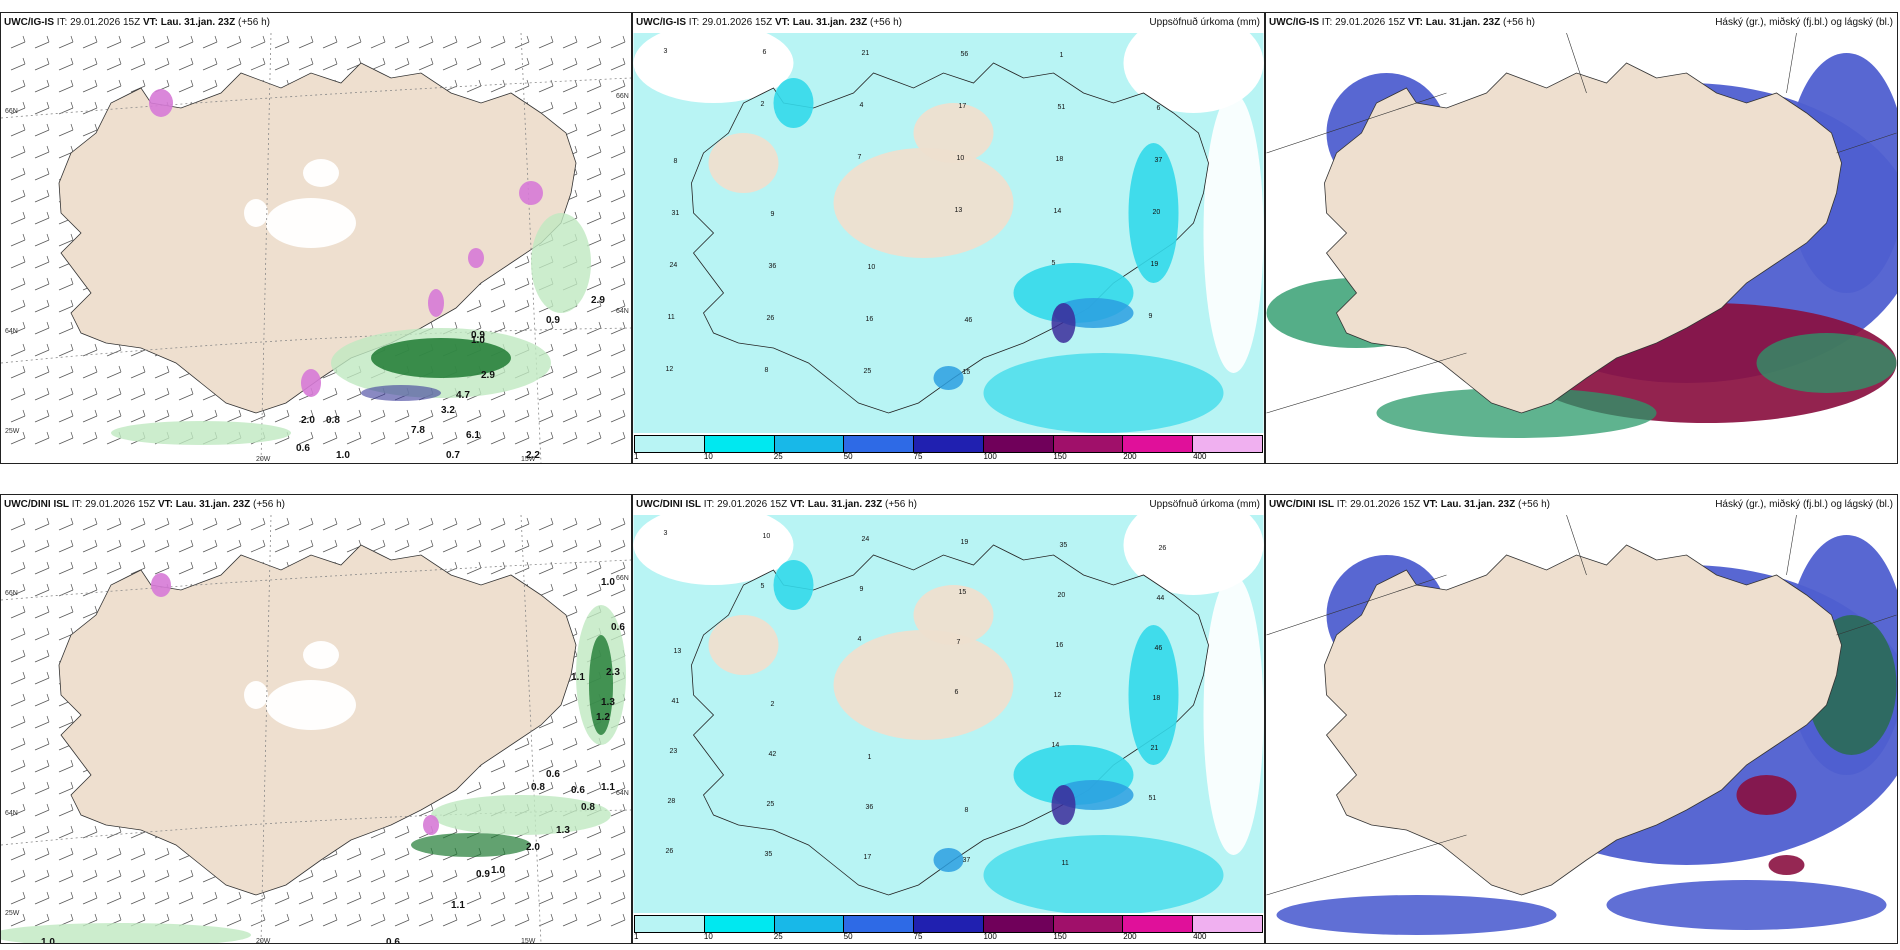 The image size is (1900, 950). What do you see at coordinates (676, 213) in the screenshot?
I see `precip-value-label: 31` at bounding box center [676, 213].